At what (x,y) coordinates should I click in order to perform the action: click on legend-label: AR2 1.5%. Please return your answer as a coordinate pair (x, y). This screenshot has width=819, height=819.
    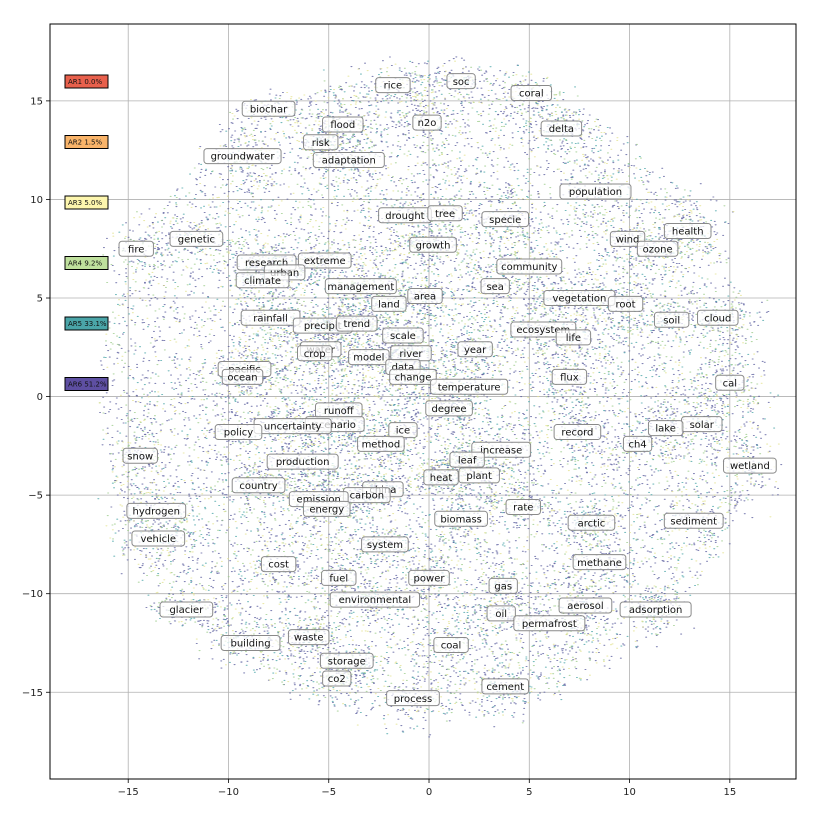
    Looking at the image, I should click on (85, 143).